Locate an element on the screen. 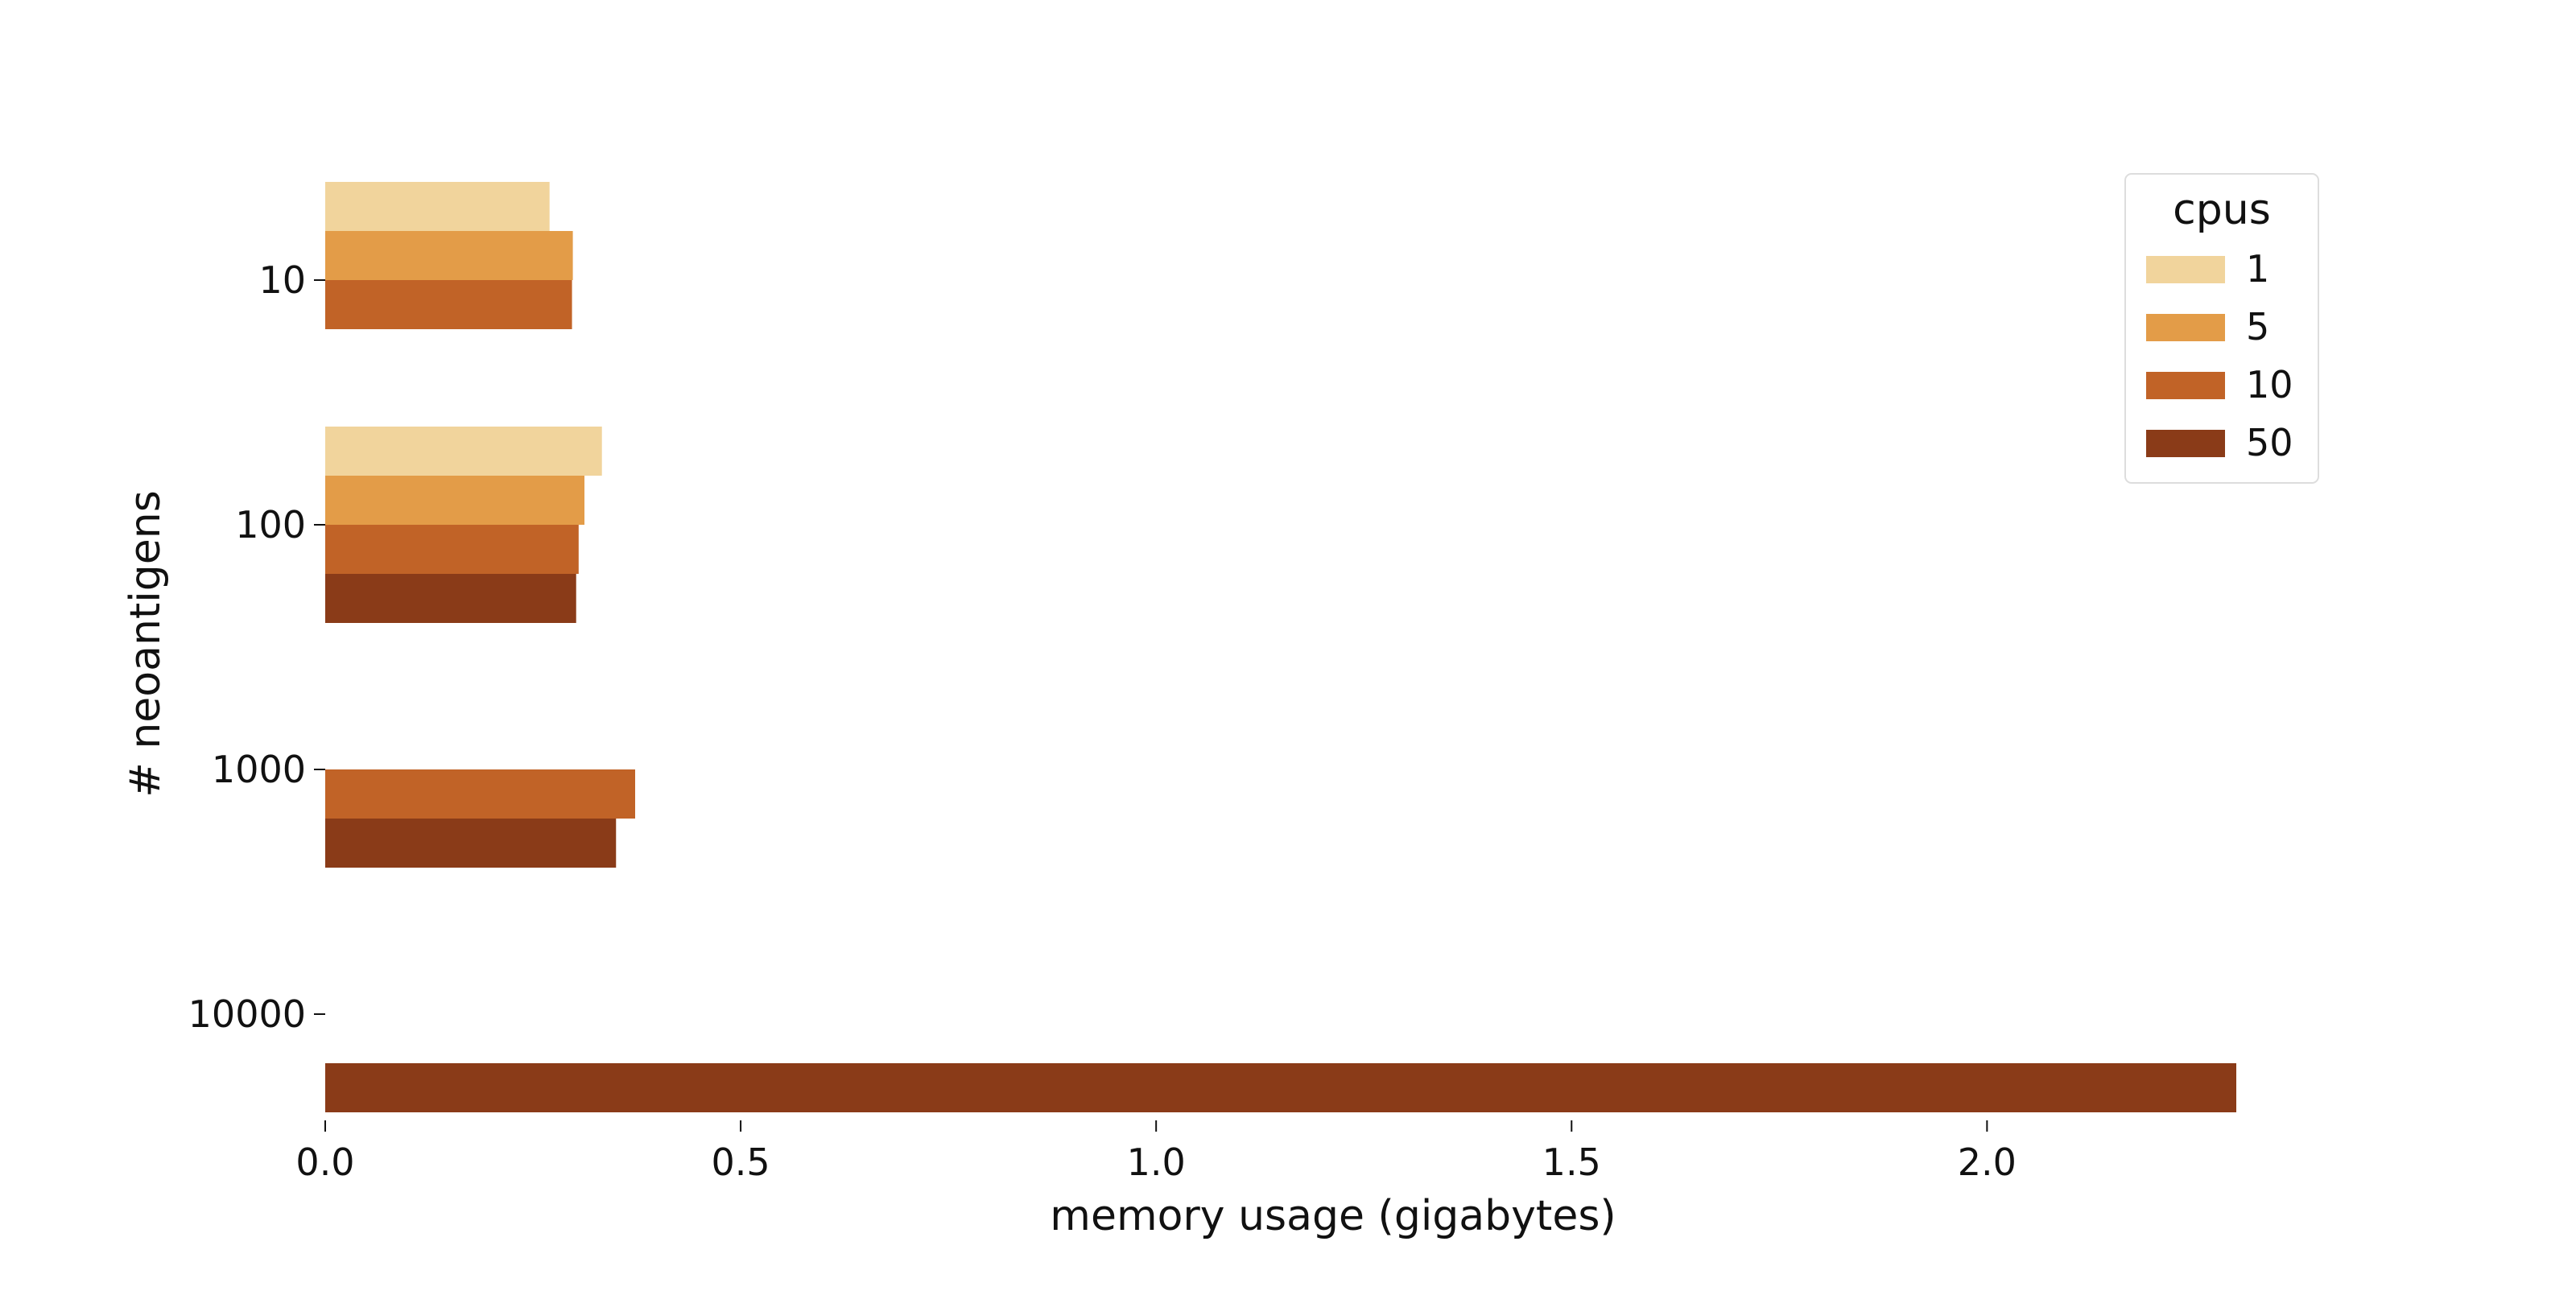 This screenshot has height=1291, width=2576. legend: cpus 1 5 10 50 is located at coordinates (2221, 328).